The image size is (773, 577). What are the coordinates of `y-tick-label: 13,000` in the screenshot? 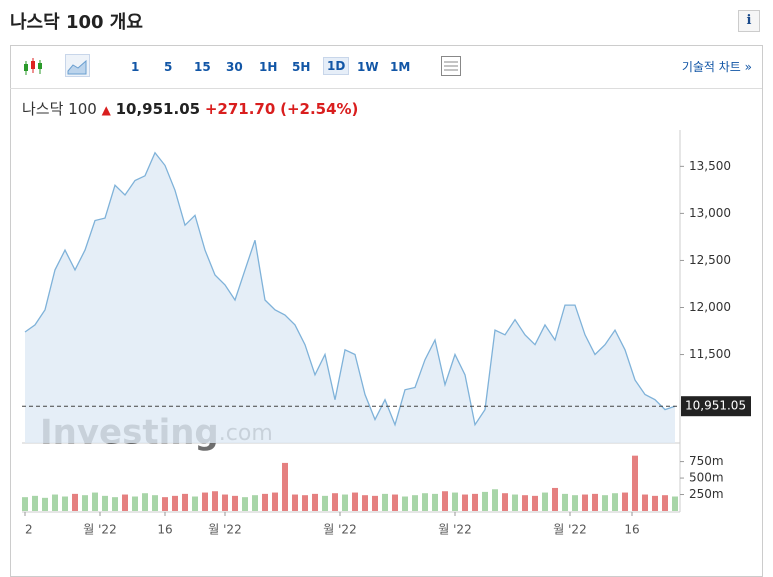 It's located at (710, 213).